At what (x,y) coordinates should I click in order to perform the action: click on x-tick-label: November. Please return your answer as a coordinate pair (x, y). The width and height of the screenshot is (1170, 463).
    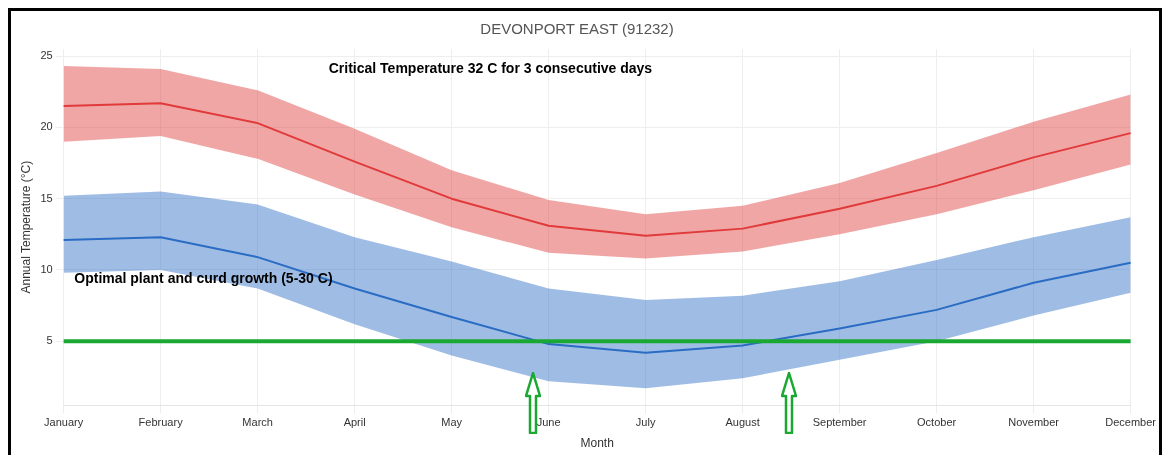
    Looking at the image, I should click on (1034, 422).